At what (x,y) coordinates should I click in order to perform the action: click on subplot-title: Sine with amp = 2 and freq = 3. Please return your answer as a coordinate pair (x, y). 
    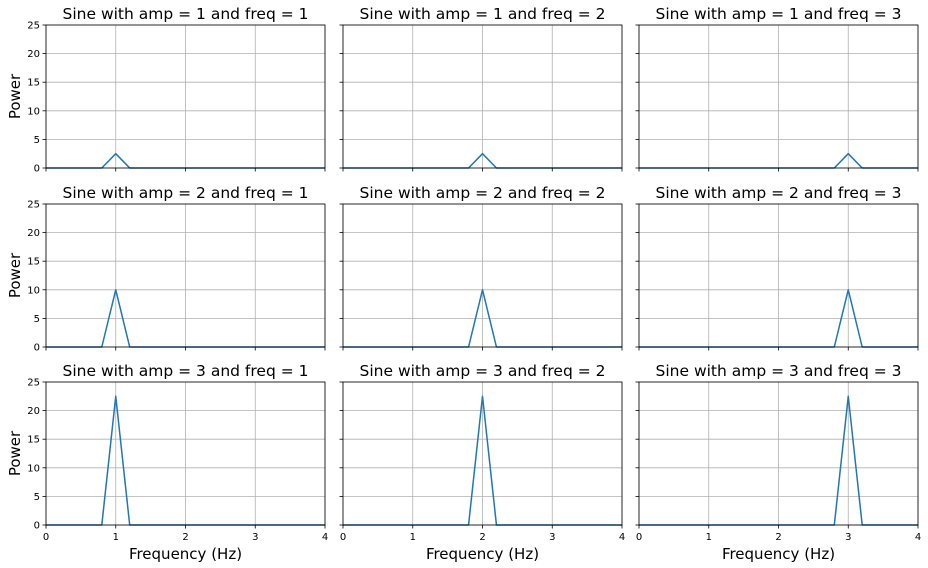
    Looking at the image, I should click on (779, 193).